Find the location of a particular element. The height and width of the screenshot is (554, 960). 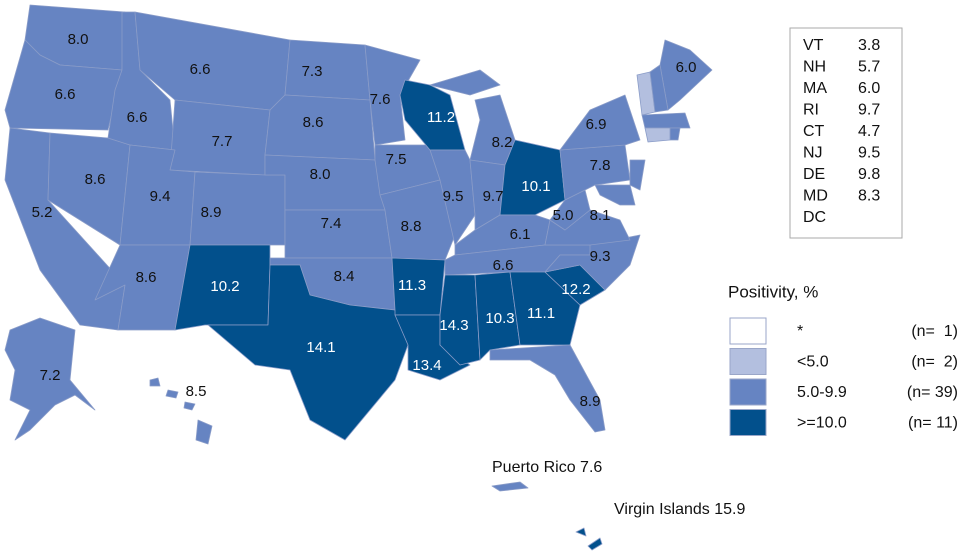

territory-label: Virgin Islands 15.9 is located at coordinates (679, 509).